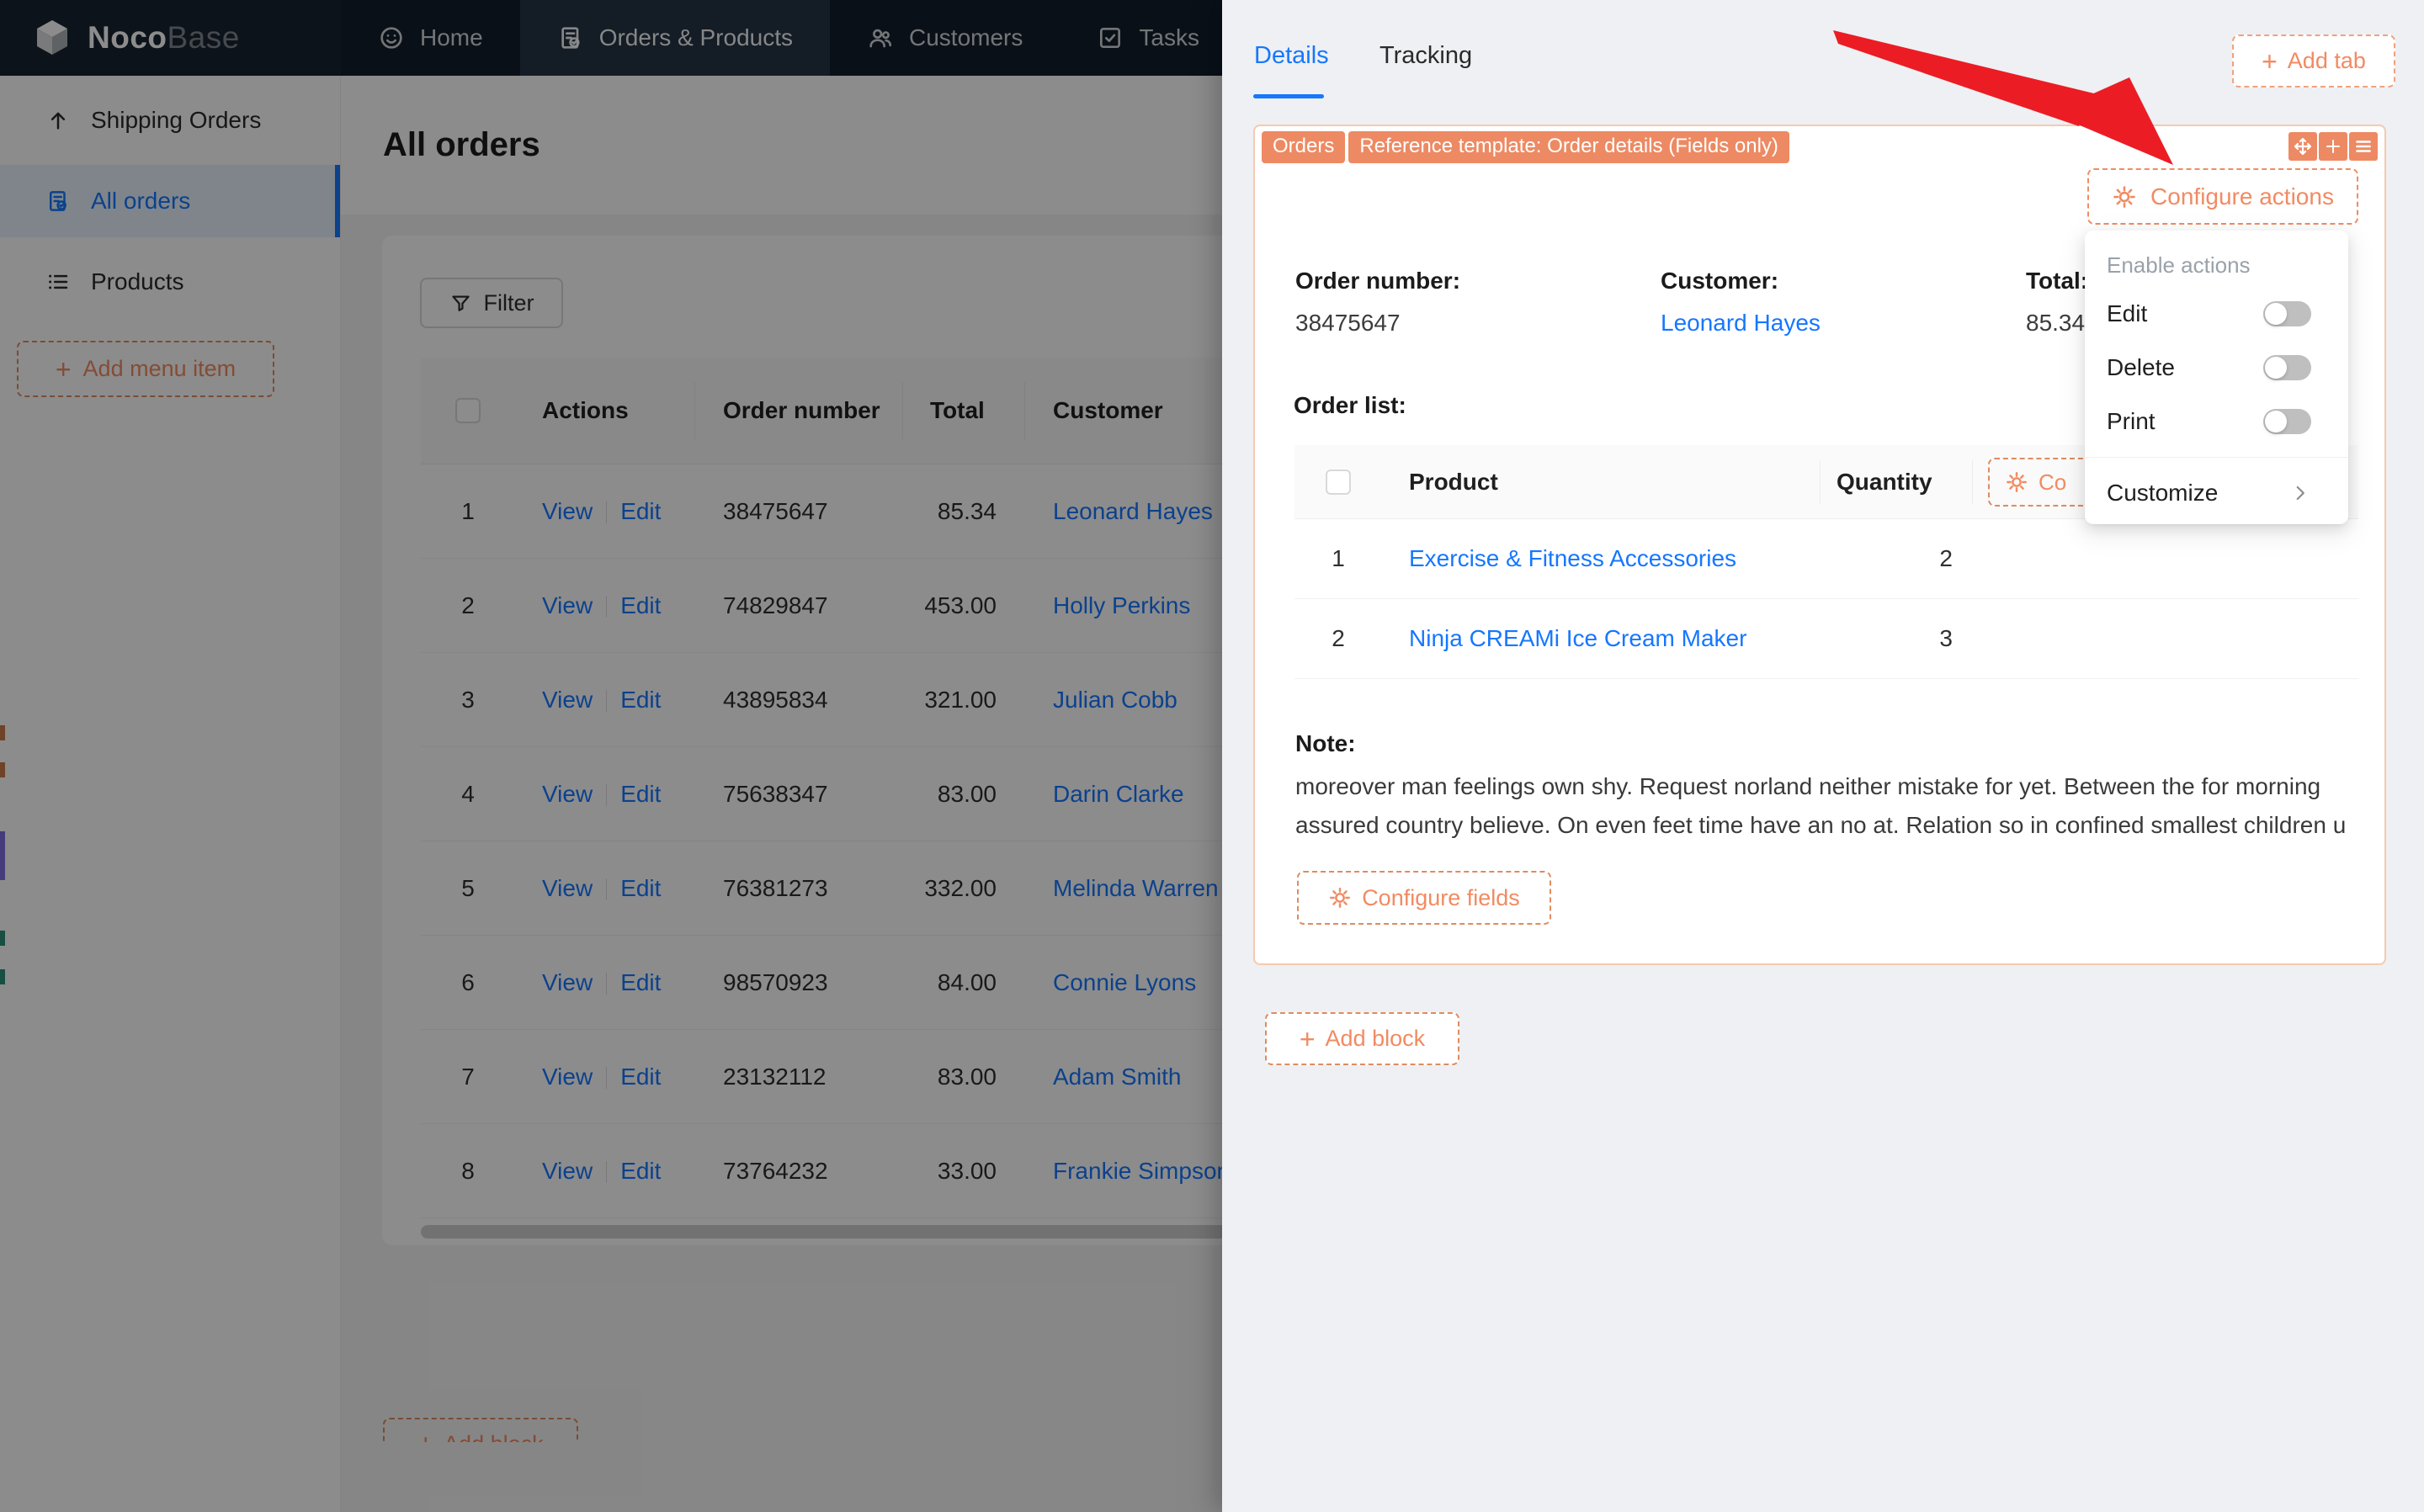 The width and height of the screenshot is (2424, 1512). I want to click on menu-button, so click(2363, 146).